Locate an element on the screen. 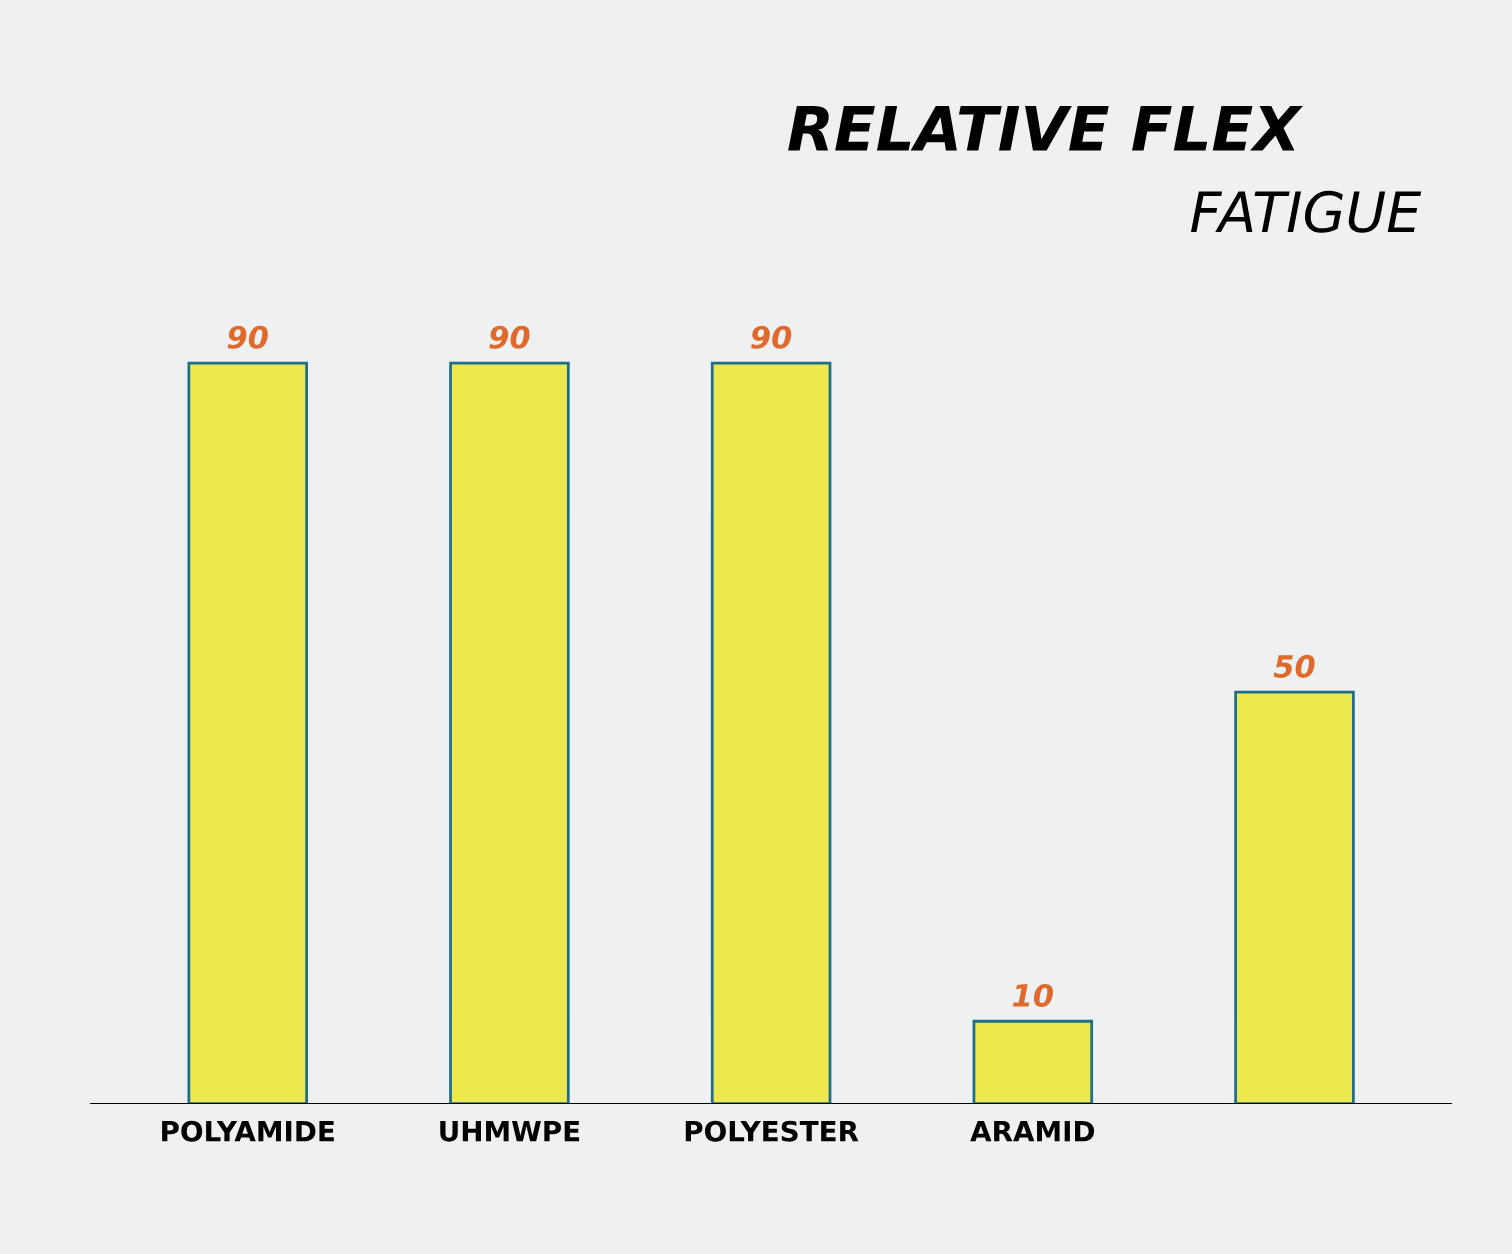 This screenshot has width=1512, height=1254. x-tick-label: POLYAMIDE is located at coordinates (248, 1131).